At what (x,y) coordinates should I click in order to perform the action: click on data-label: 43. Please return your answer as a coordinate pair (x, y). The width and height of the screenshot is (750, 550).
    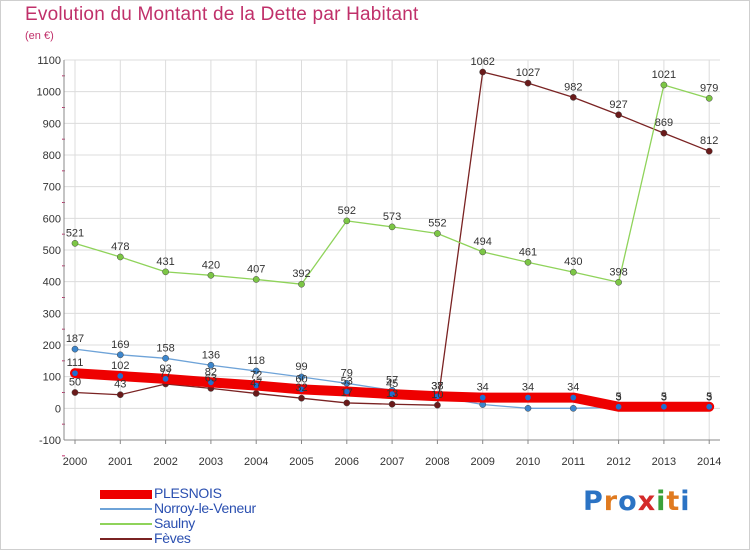
    Looking at the image, I should click on (120, 385).